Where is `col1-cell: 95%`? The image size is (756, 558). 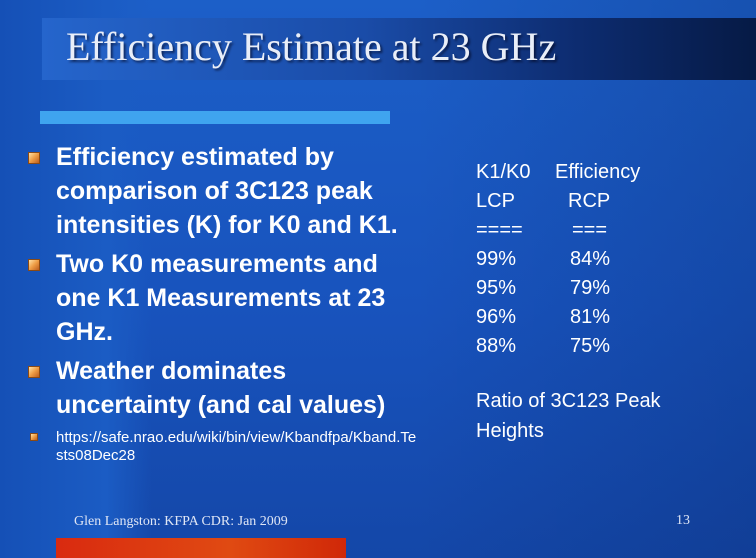
col1-cell: 95% is located at coordinates (496, 288).